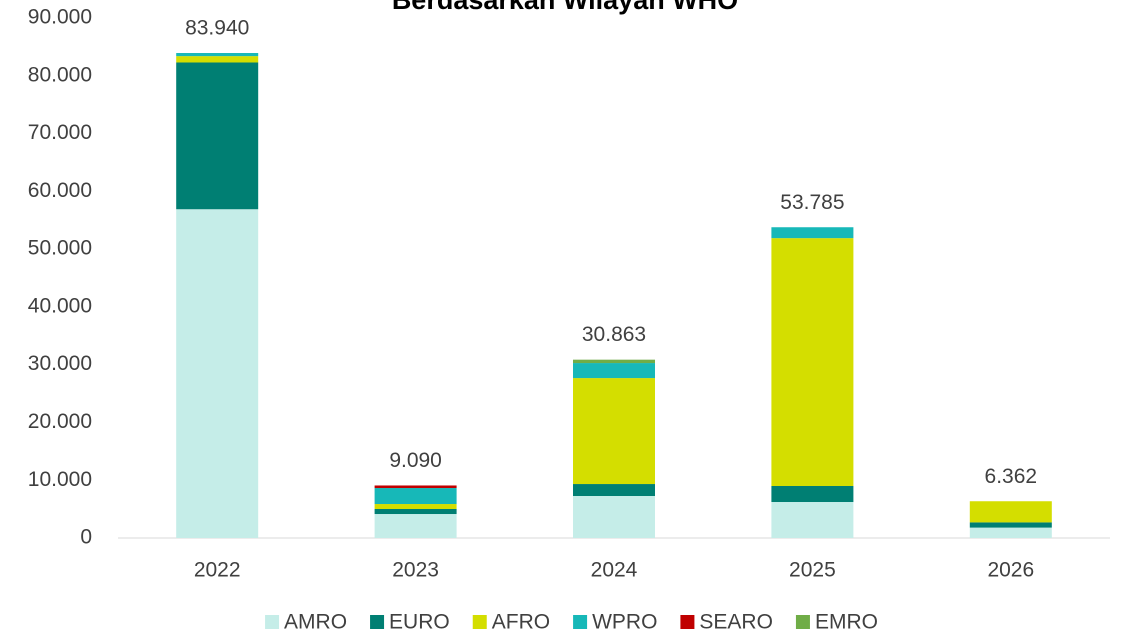  I want to click on y-tick-label: 30.000, so click(60, 363).